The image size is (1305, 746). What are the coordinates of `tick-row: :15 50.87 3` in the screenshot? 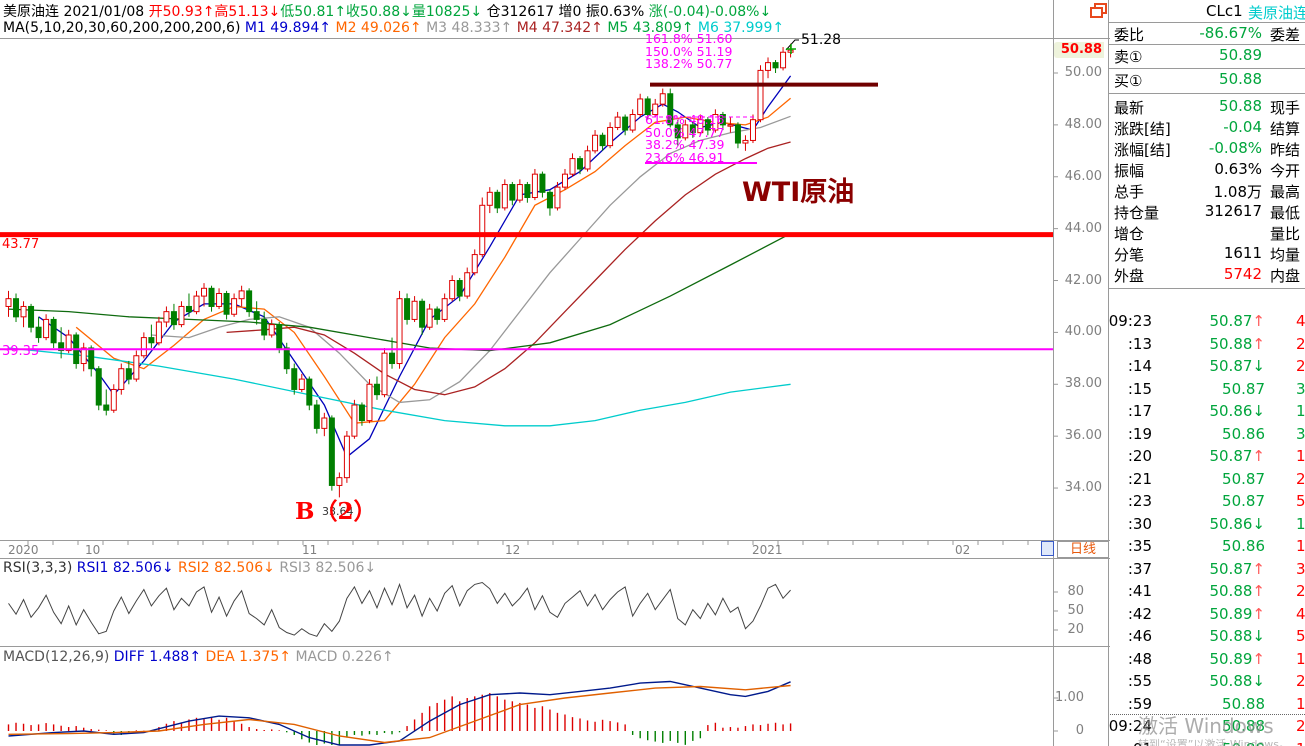 It's located at (1195, 391).